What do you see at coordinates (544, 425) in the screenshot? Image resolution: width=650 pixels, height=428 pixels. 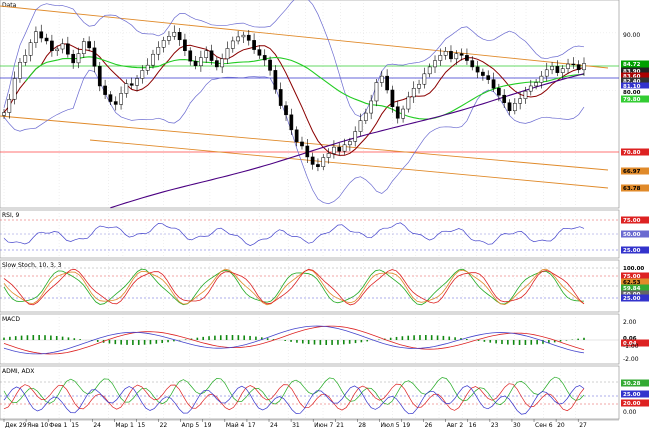 I see `x-tick-label: Сен 6` at bounding box center [544, 425].